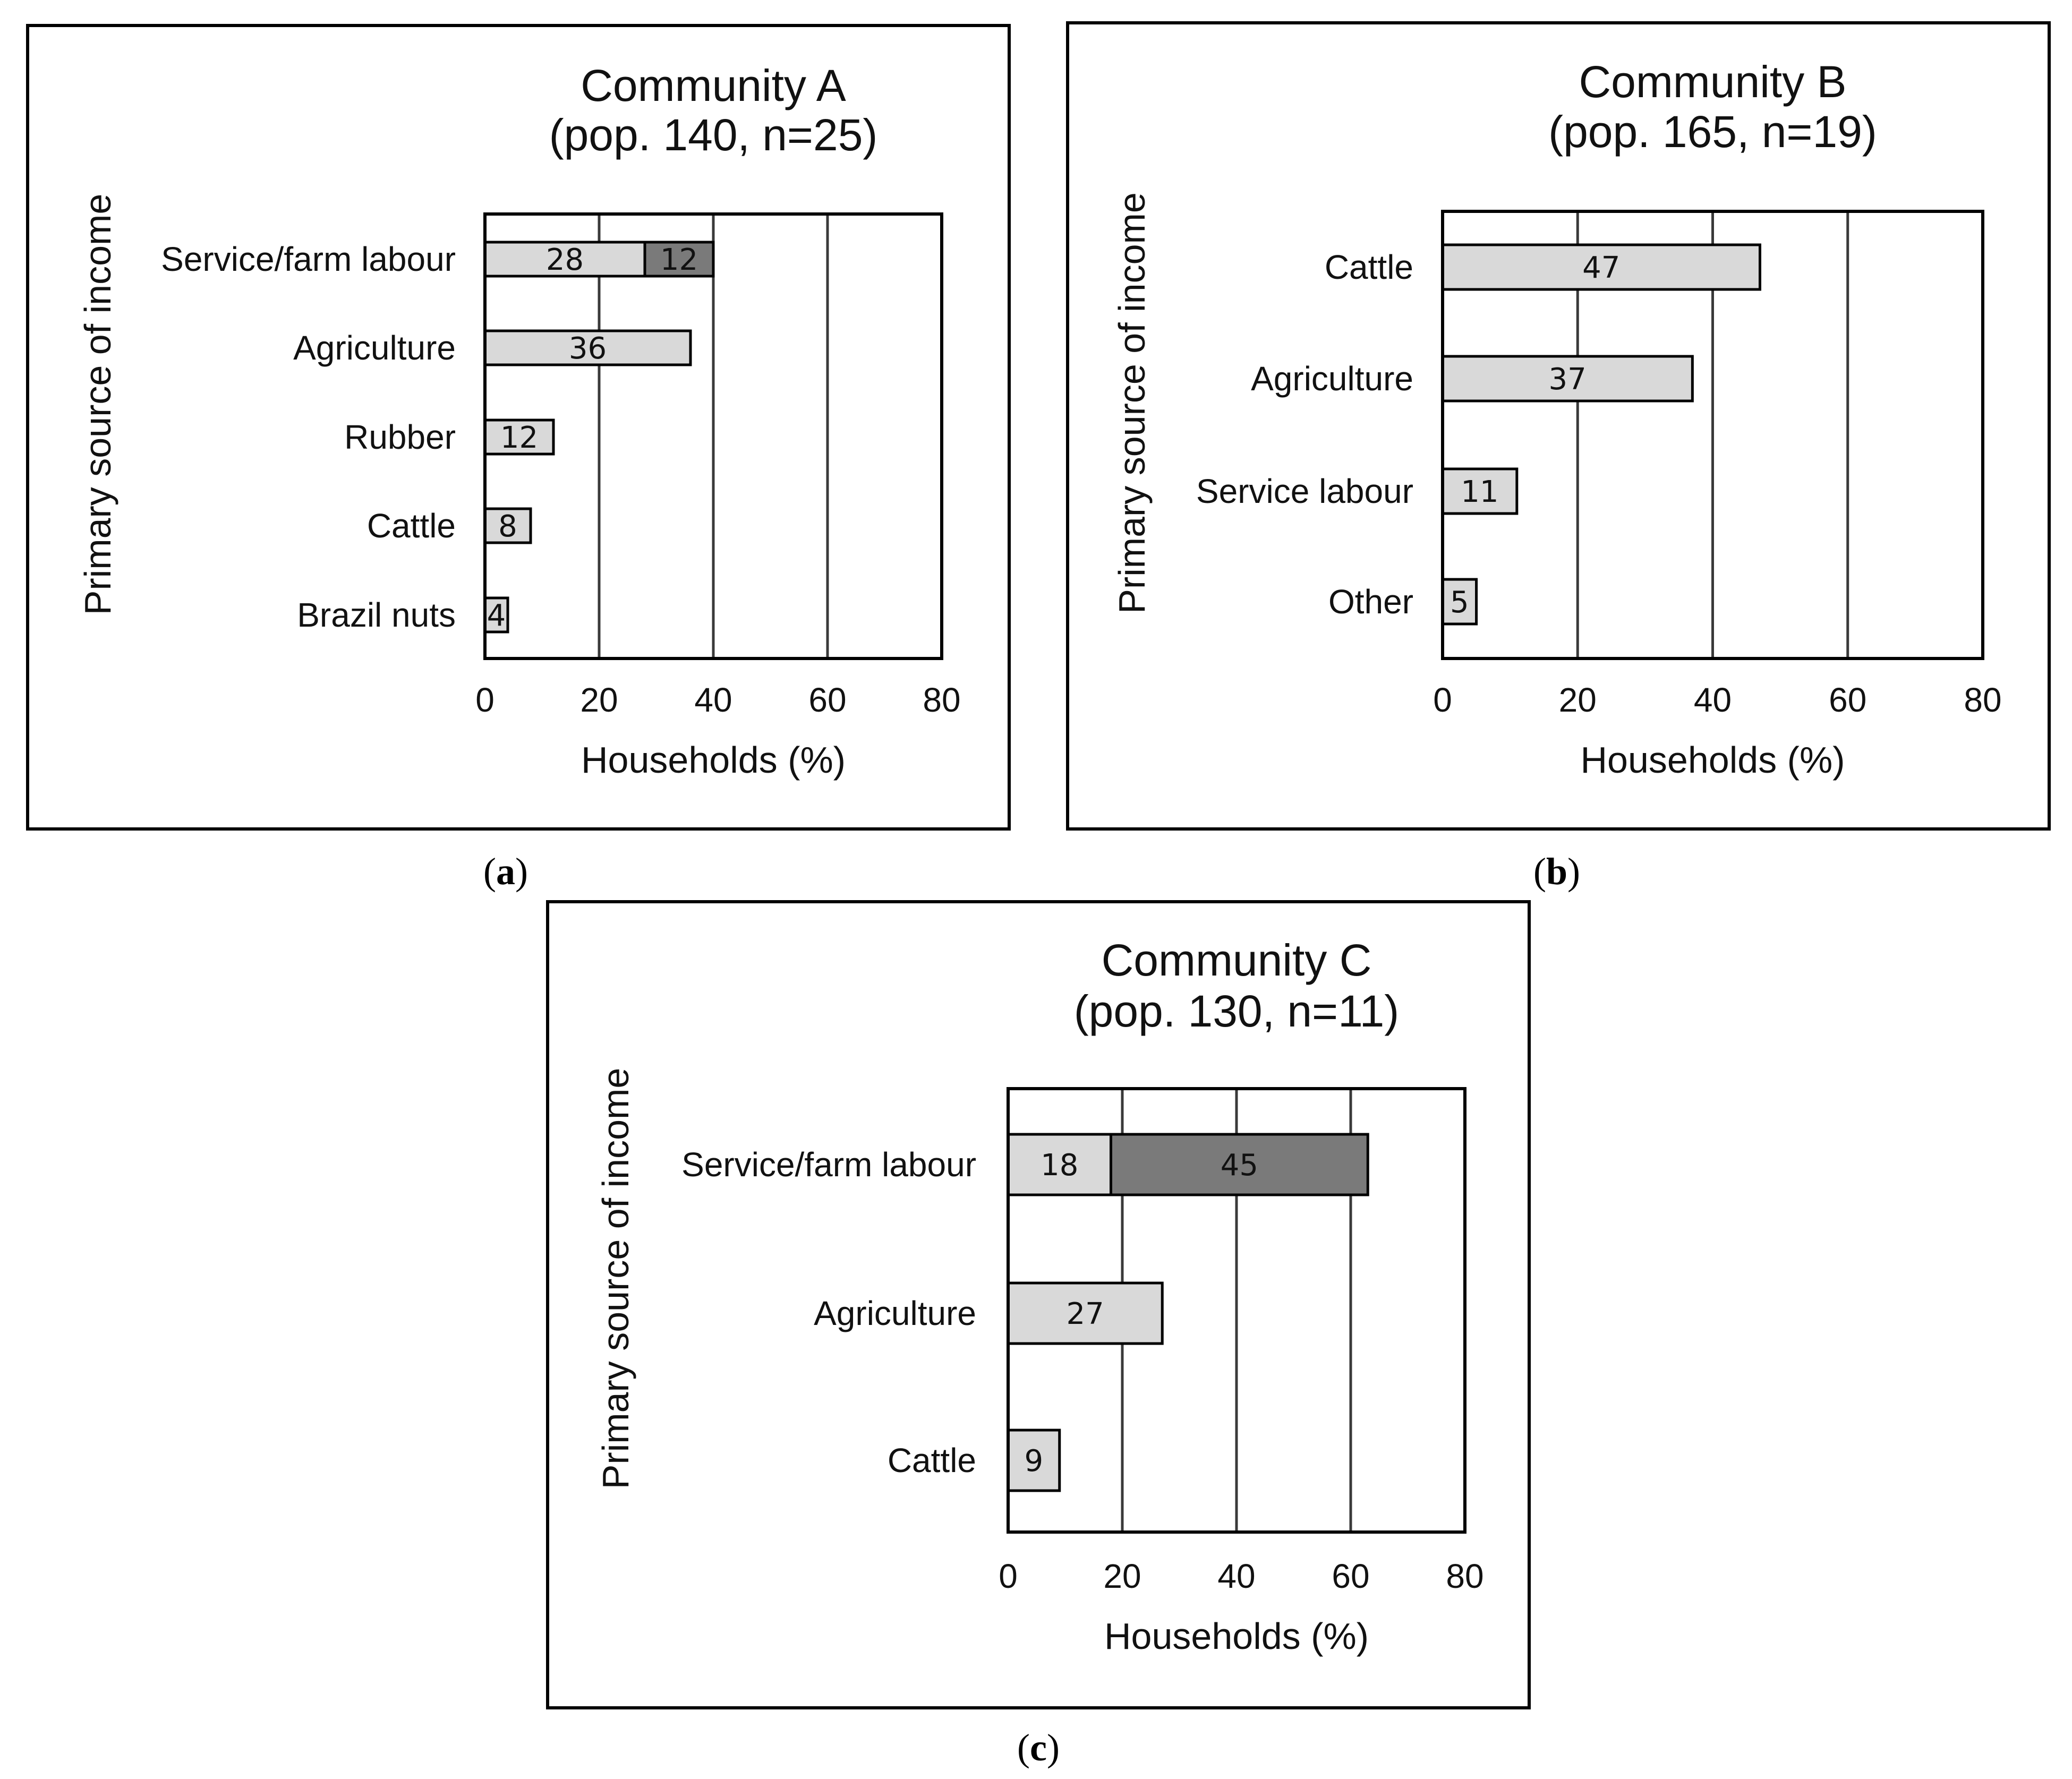 The width and height of the screenshot is (2072, 1779). What do you see at coordinates (565, 260) in the screenshot?
I see `data-label: 28` at bounding box center [565, 260].